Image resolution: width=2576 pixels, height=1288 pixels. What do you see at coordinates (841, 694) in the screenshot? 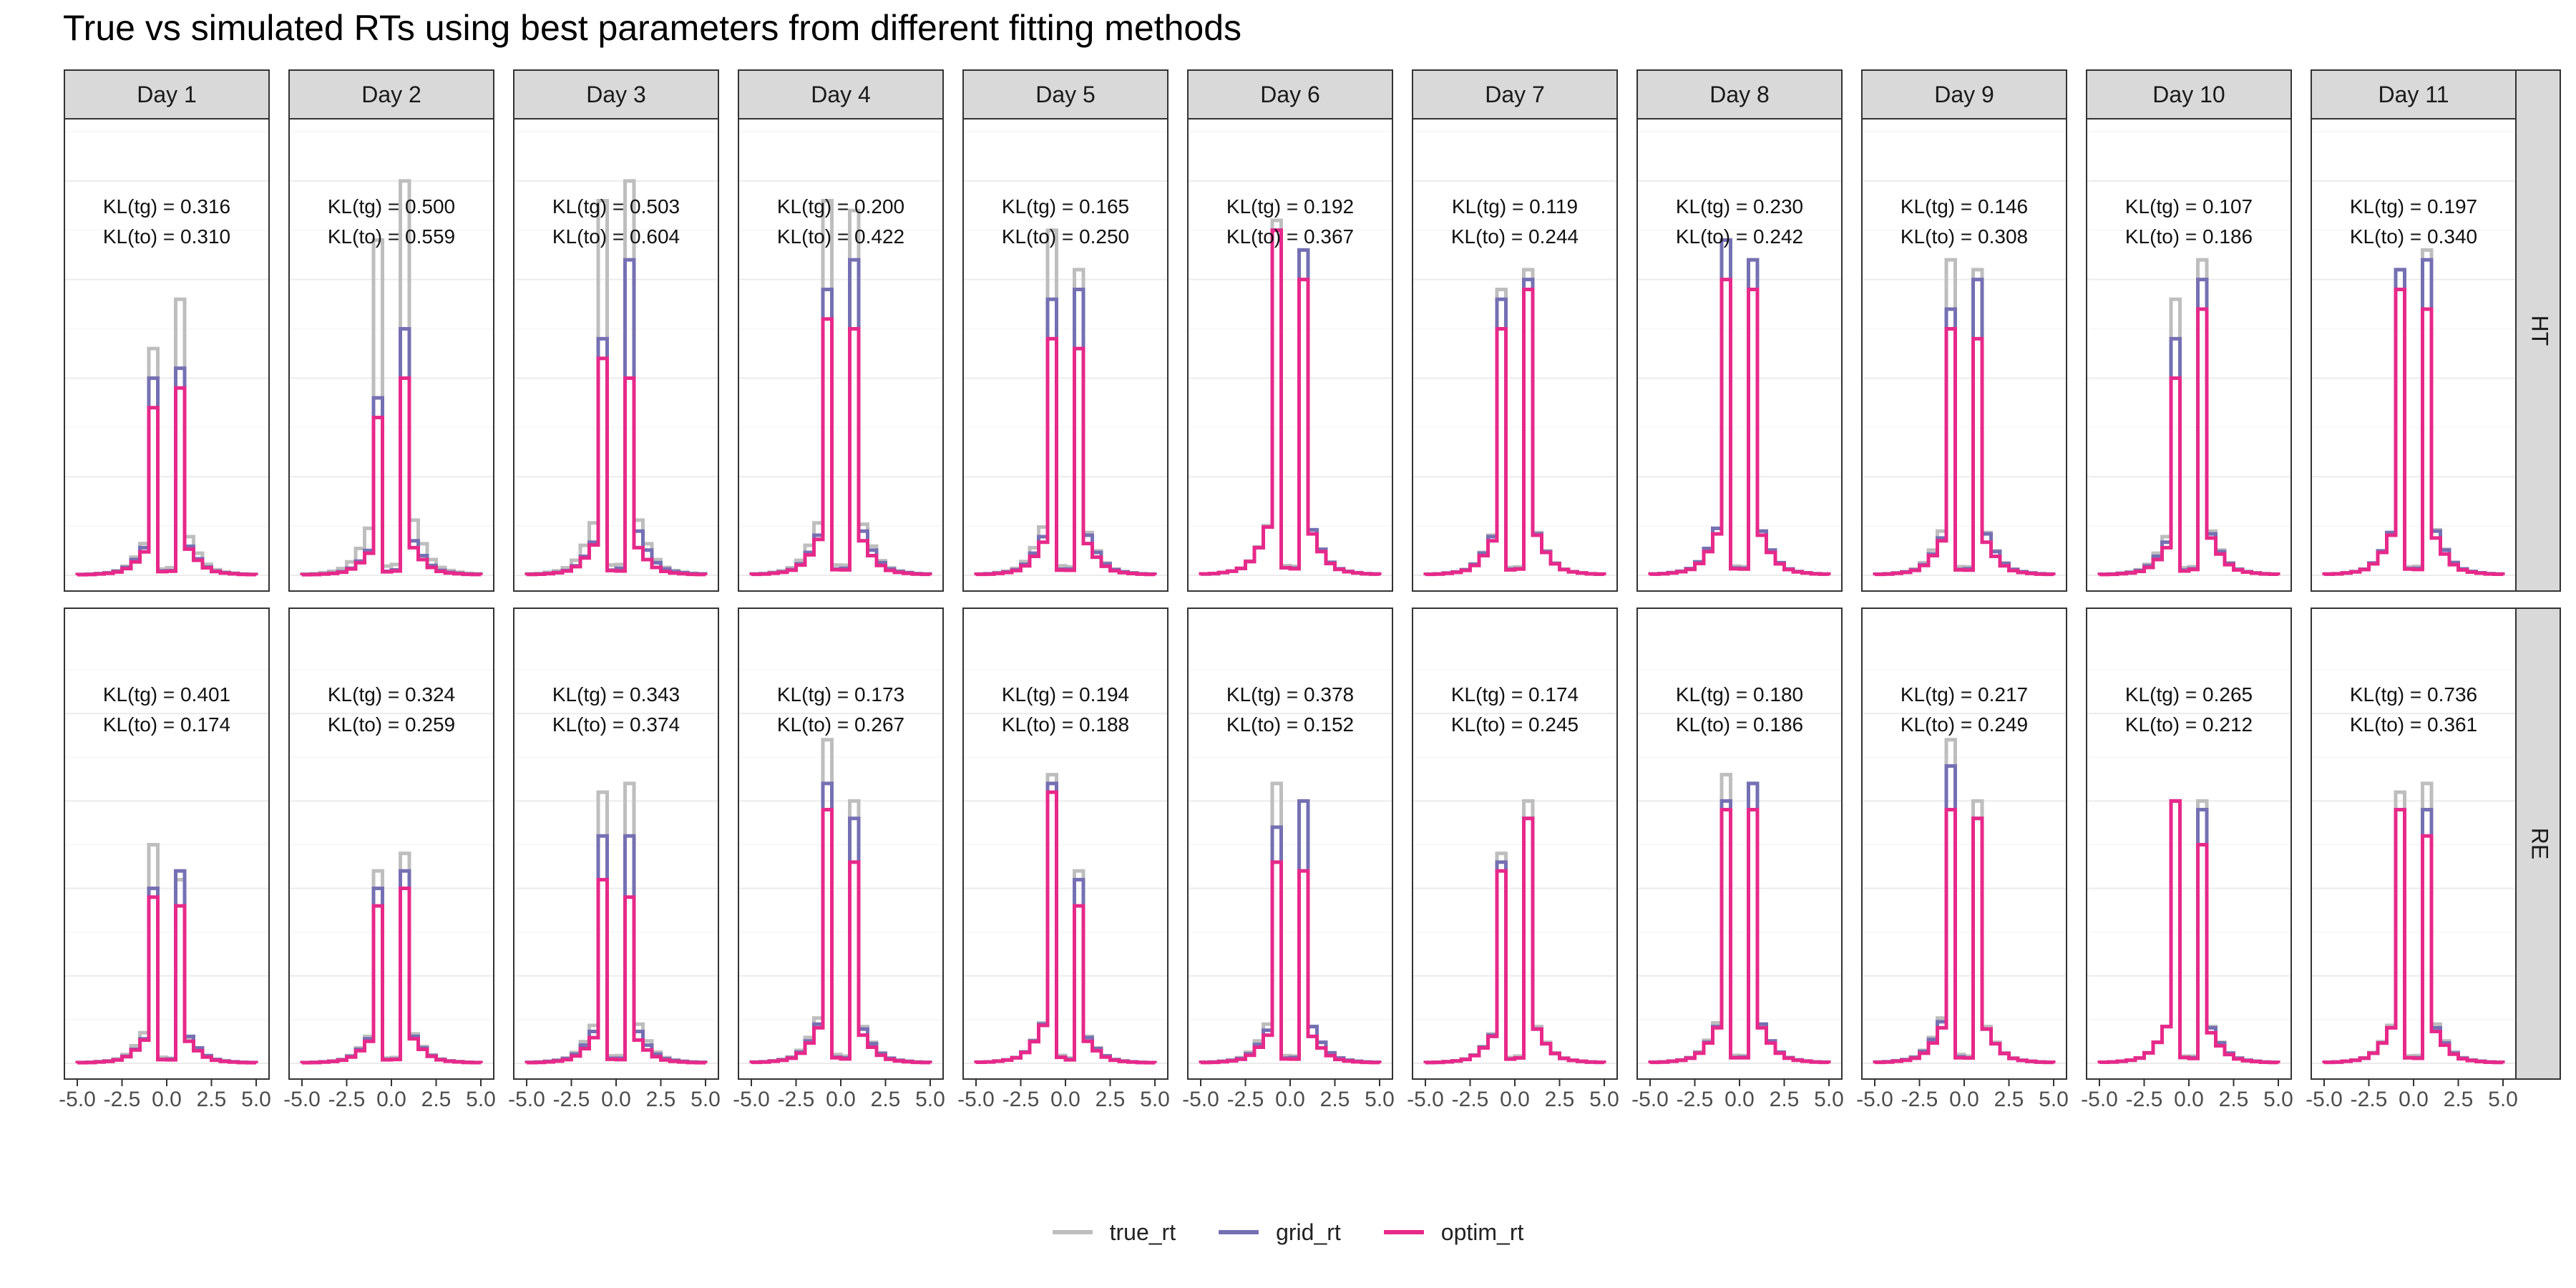
I see `kl-tg-label: KL(tg) = 0.173` at bounding box center [841, 694].